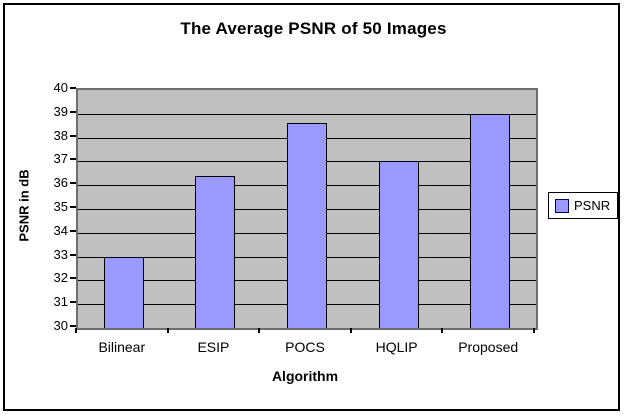  I want to click on y-tick-label: 31, so click(60, 302).